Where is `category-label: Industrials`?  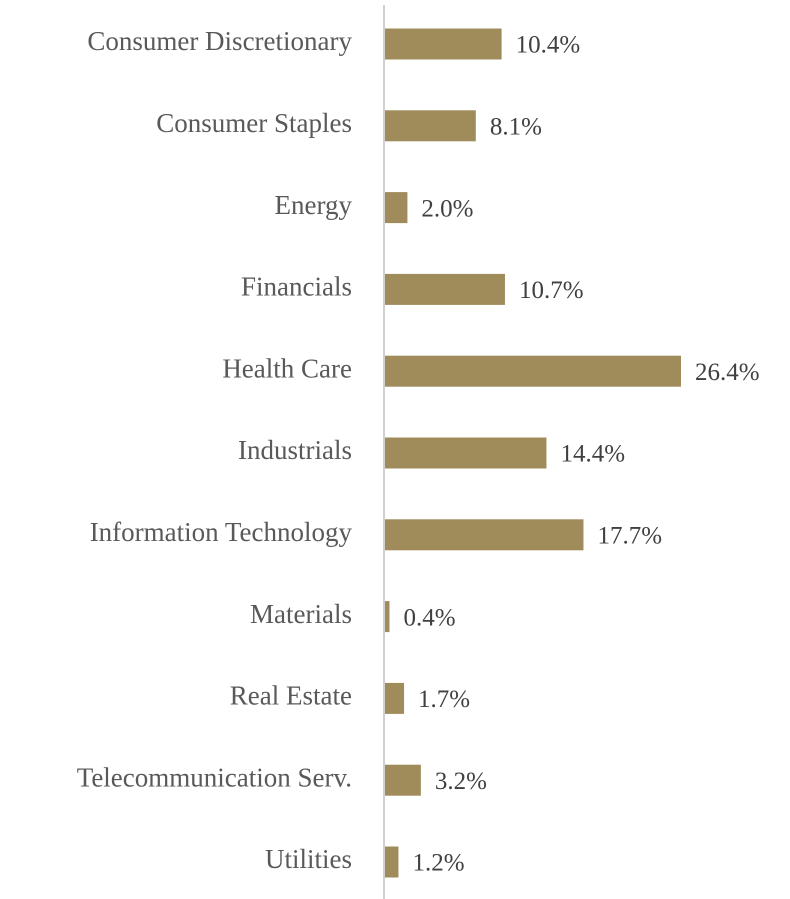
category-label: Industrials is located at coordinates (295, 450).